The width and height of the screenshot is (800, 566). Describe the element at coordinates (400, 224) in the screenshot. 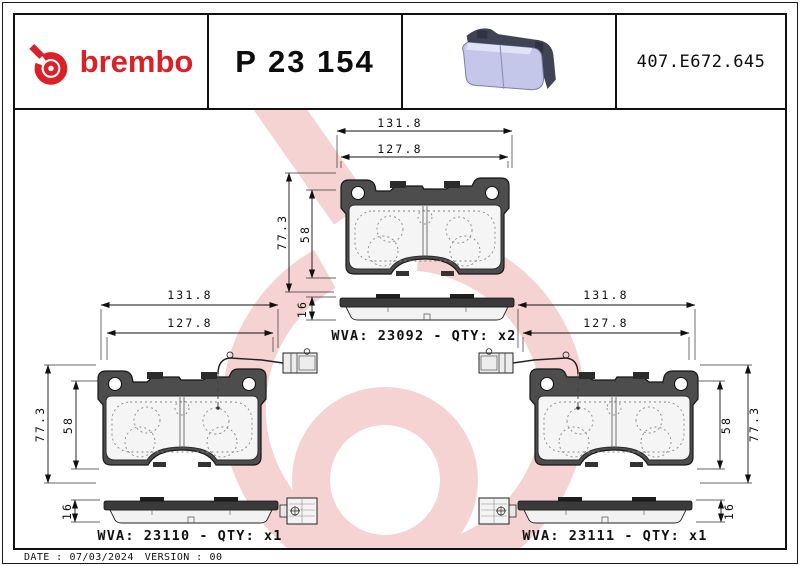

I see `drawing-top` at that location.